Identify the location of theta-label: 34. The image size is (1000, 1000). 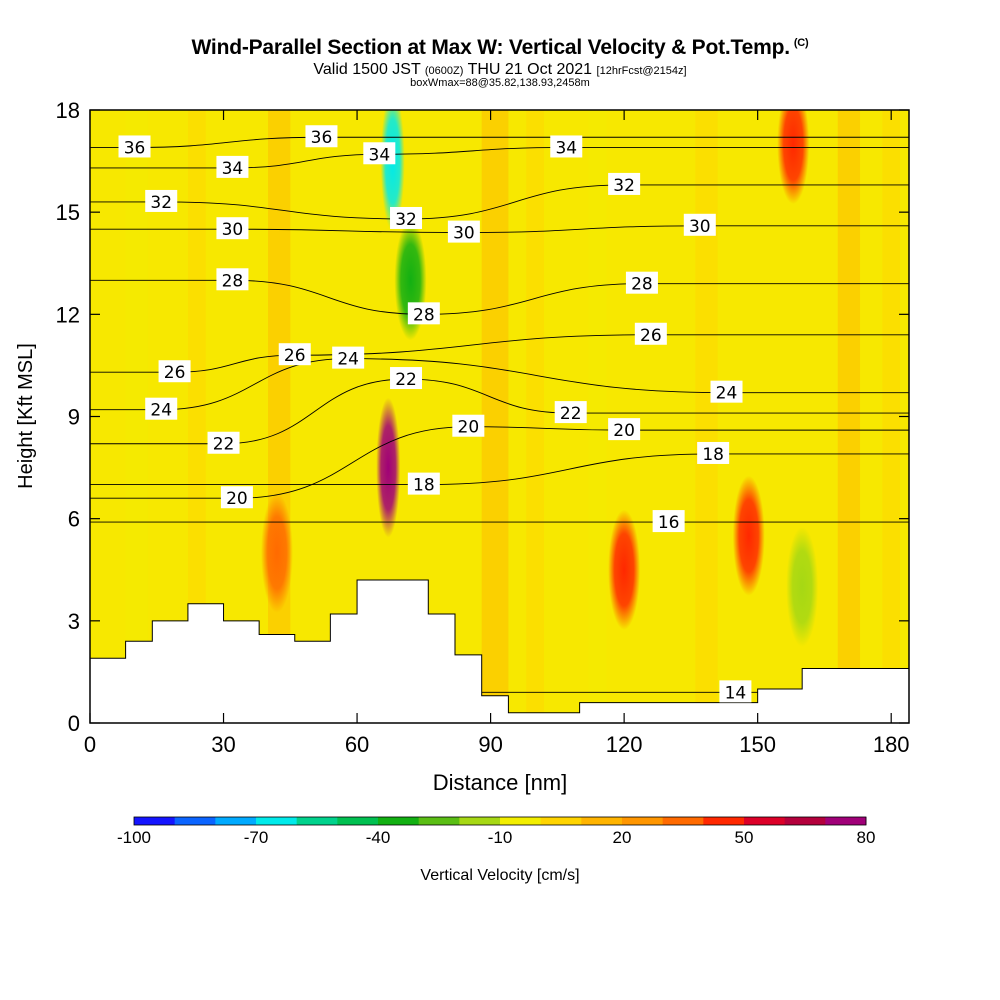
(379, 153).